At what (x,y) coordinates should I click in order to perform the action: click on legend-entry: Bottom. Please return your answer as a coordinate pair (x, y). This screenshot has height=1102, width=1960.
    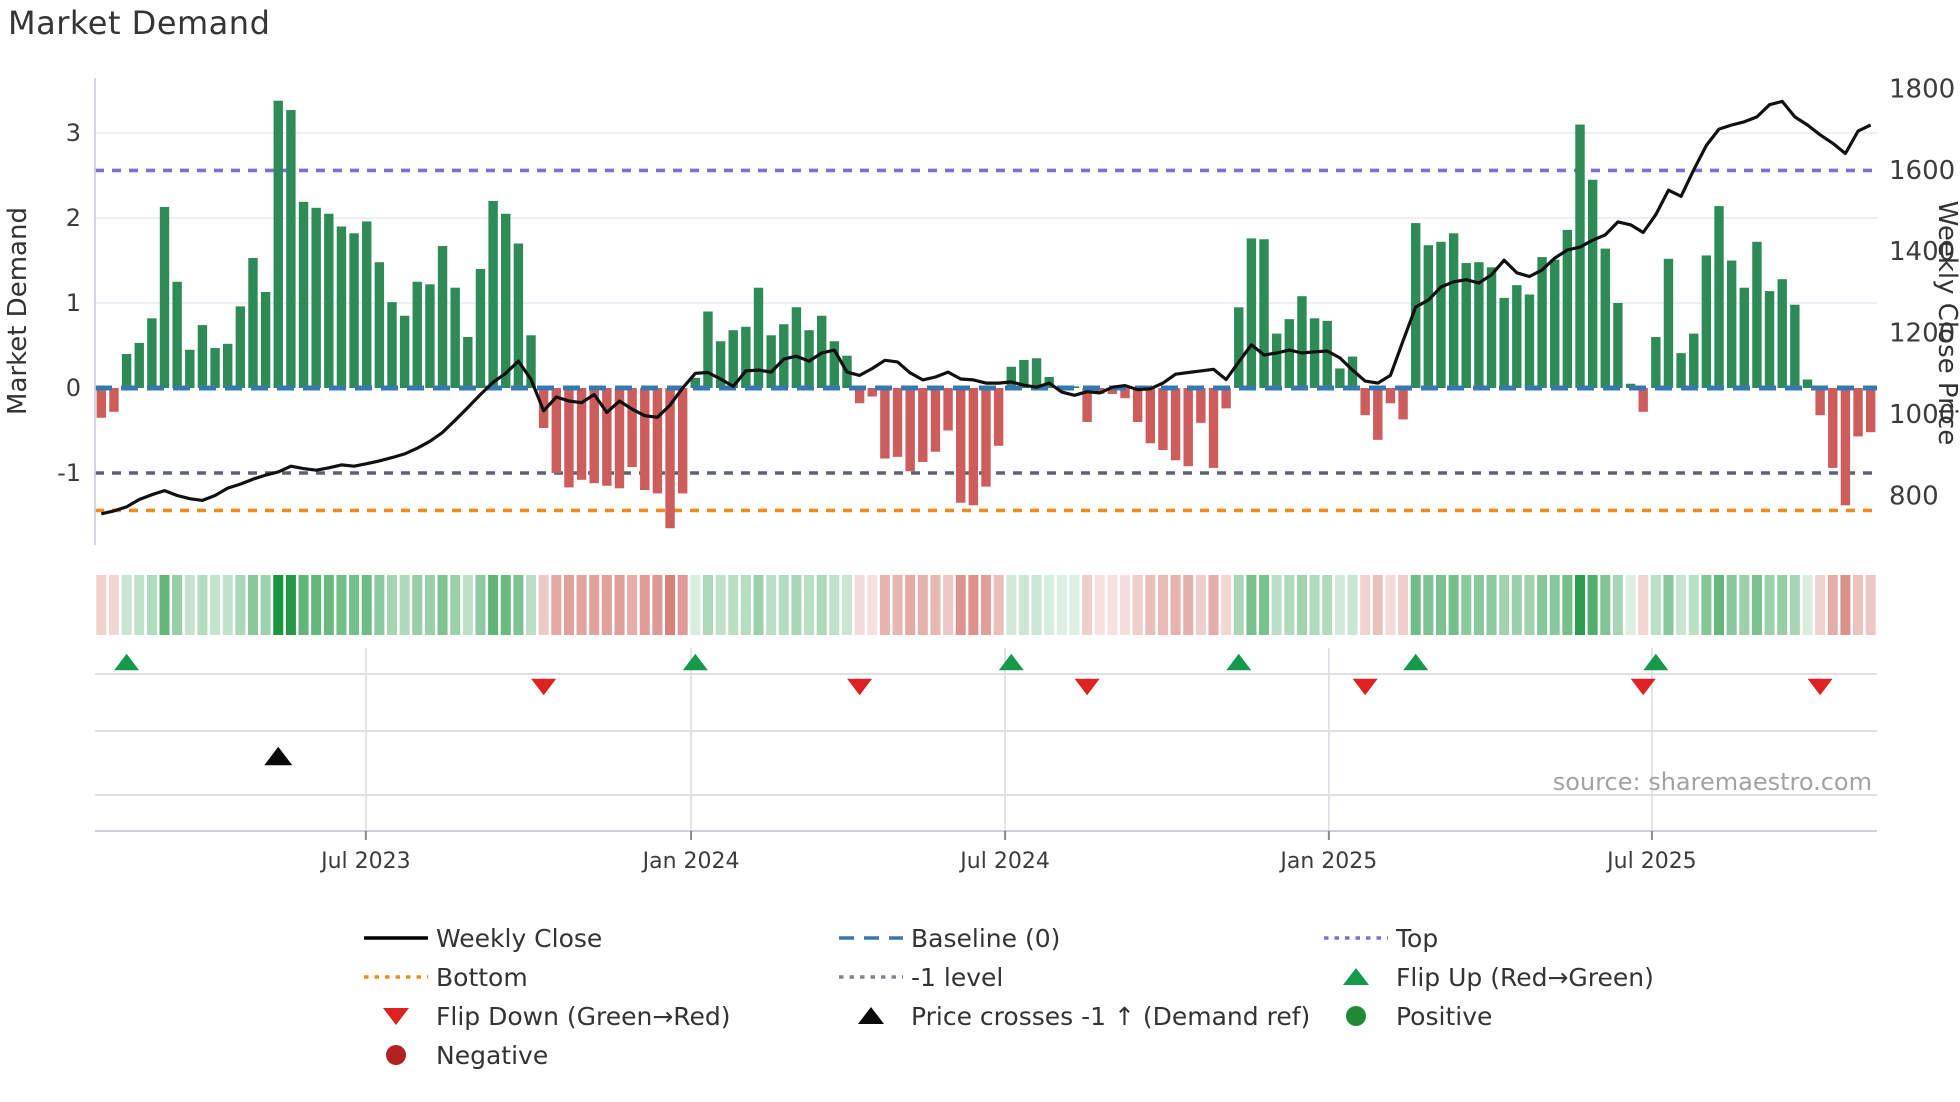
    Looking at the image, I should click on (544, 977).